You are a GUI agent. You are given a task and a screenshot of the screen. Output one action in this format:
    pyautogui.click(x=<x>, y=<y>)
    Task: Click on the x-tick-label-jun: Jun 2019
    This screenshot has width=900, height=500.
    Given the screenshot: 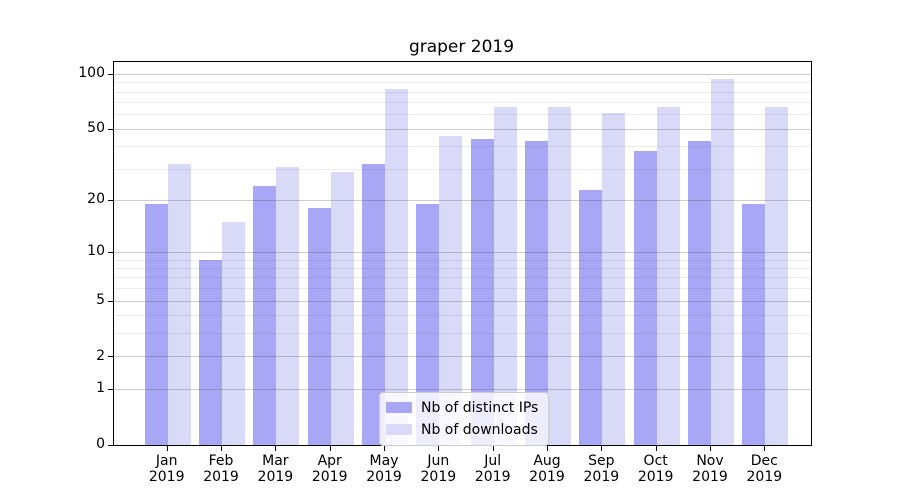 What is the action you would take?
    pyautogui.click(x=438, y=469)
    